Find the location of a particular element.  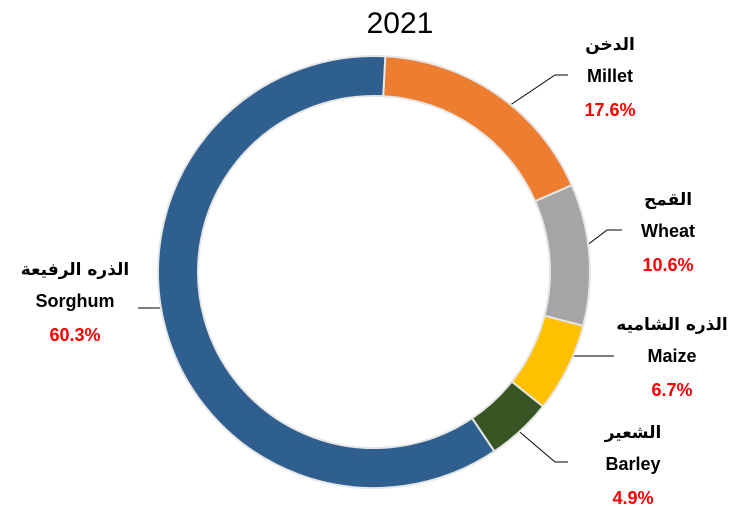

label-ar: الذره الرفيعة is located at coordinates (75, 270).